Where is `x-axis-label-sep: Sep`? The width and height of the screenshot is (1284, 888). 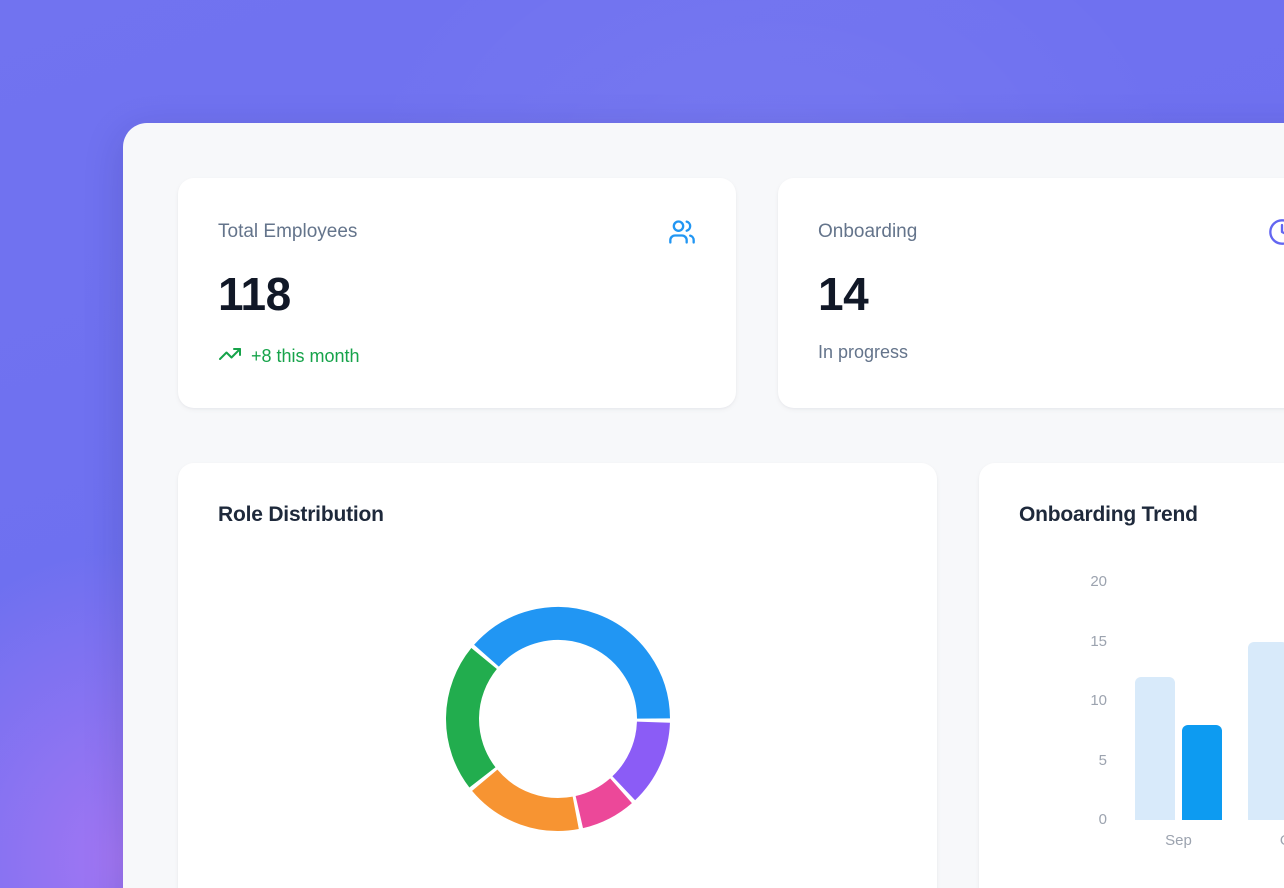 x-axis-label-sep: Sep is located at coordinates (1178, 840).